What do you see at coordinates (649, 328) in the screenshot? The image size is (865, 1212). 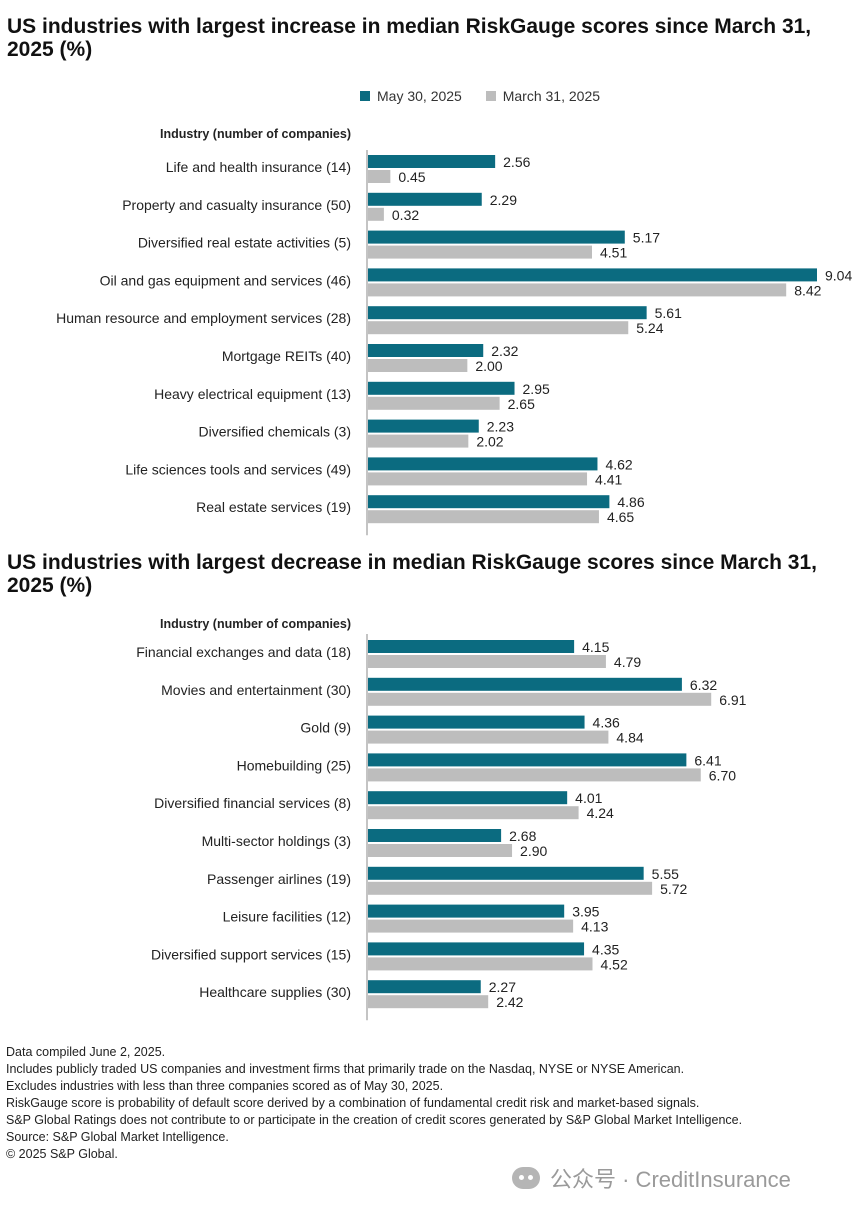 I see `value-label-march: 5.24` at bounding box center [649, 328].